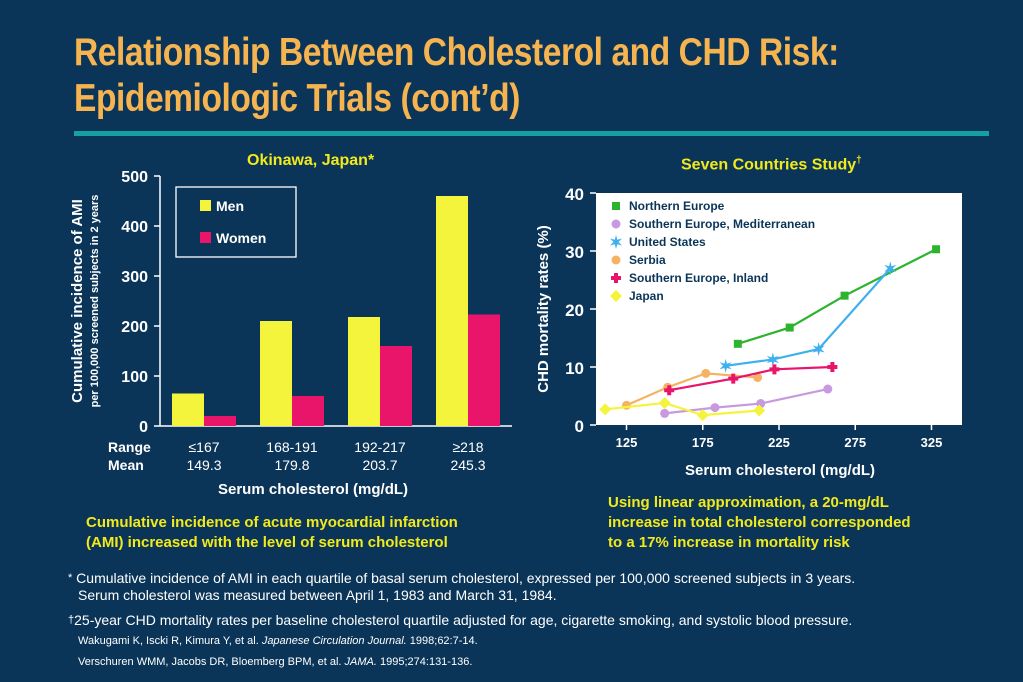 This screenshot has height=682, width=1023. Describe the element at coordinates (203, 447) in the screenshot. I see `left-x-tick-label: ≤167` at that location.